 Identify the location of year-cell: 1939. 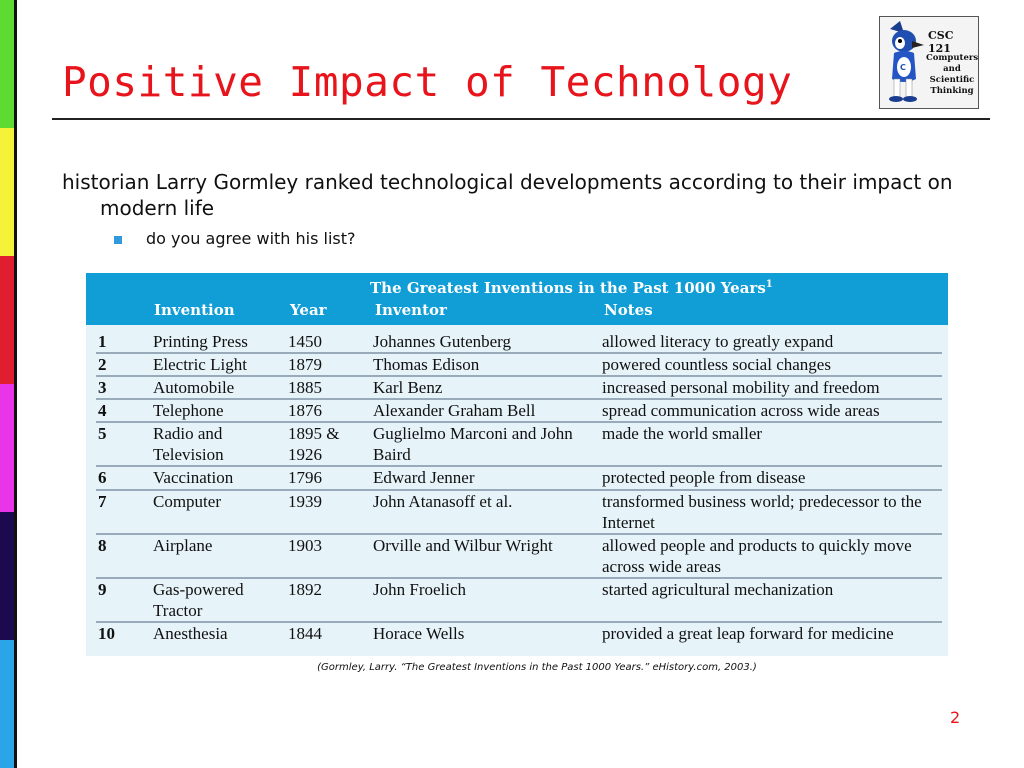
(305, 501).